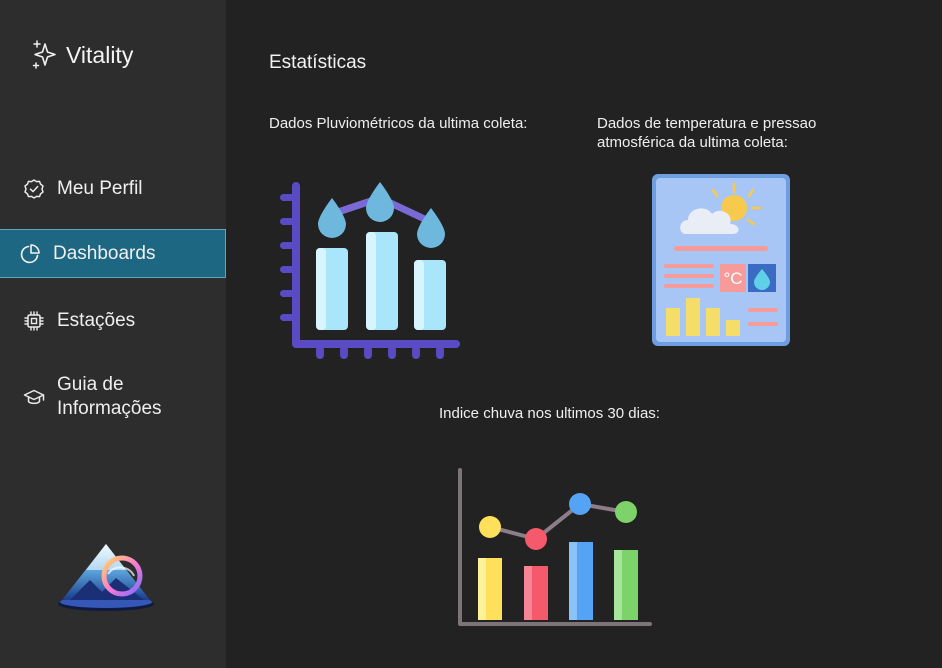 The image size is (942, 668). I want to click on line-bar-chart-icon, so click(555, 547).